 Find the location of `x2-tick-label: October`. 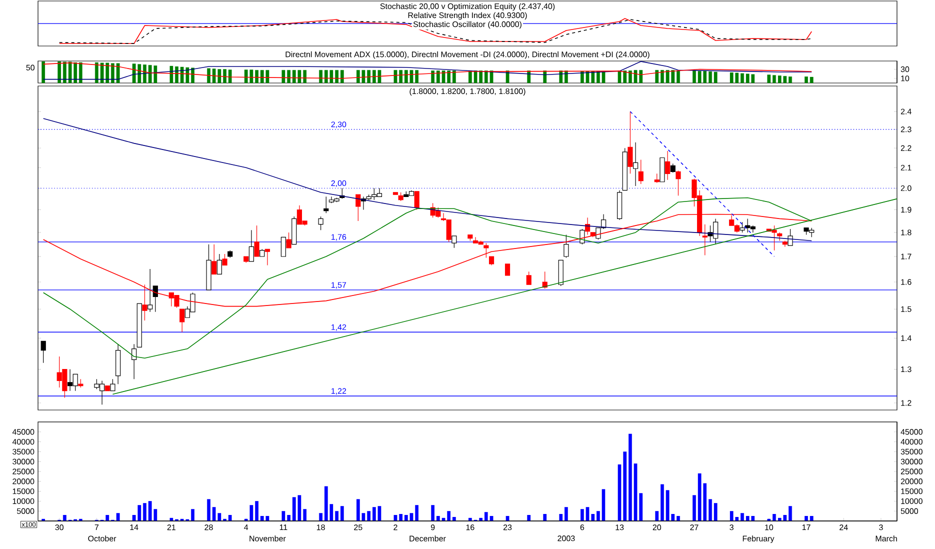

x2-tick-label: October is located at coordinates (102, 539).